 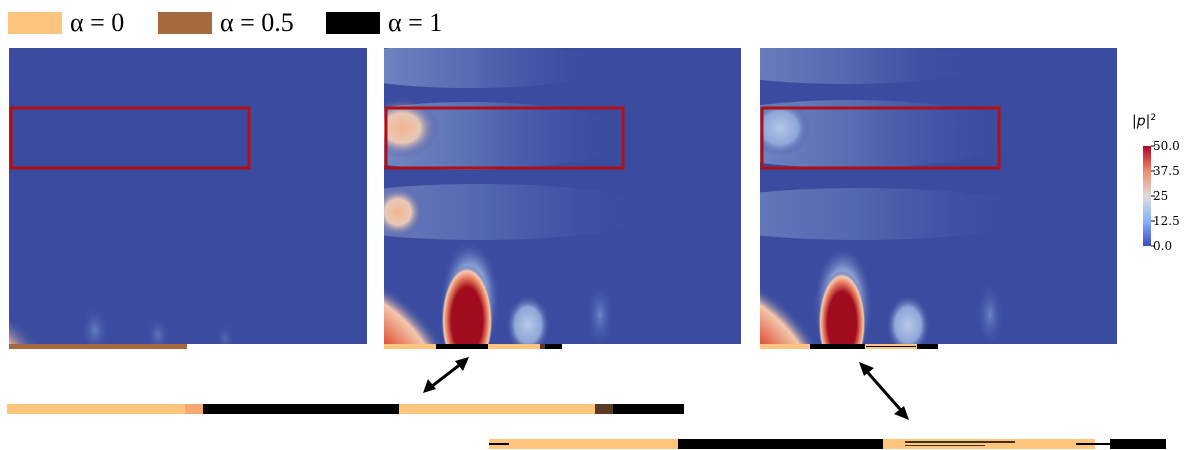 What do you see at coordinates (257, 22) in the screenshot?
I see `legend-label-alpha-half: α = 0.5` at bounding box center [257, 22].